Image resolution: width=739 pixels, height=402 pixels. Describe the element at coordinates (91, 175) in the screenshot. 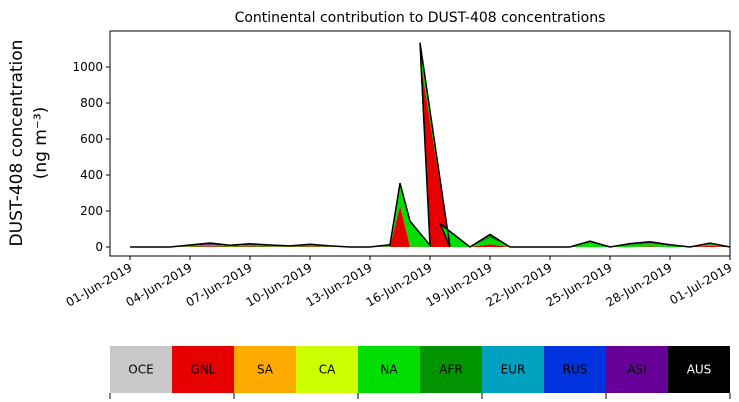

I see `y-tick-label: 400` at that location.